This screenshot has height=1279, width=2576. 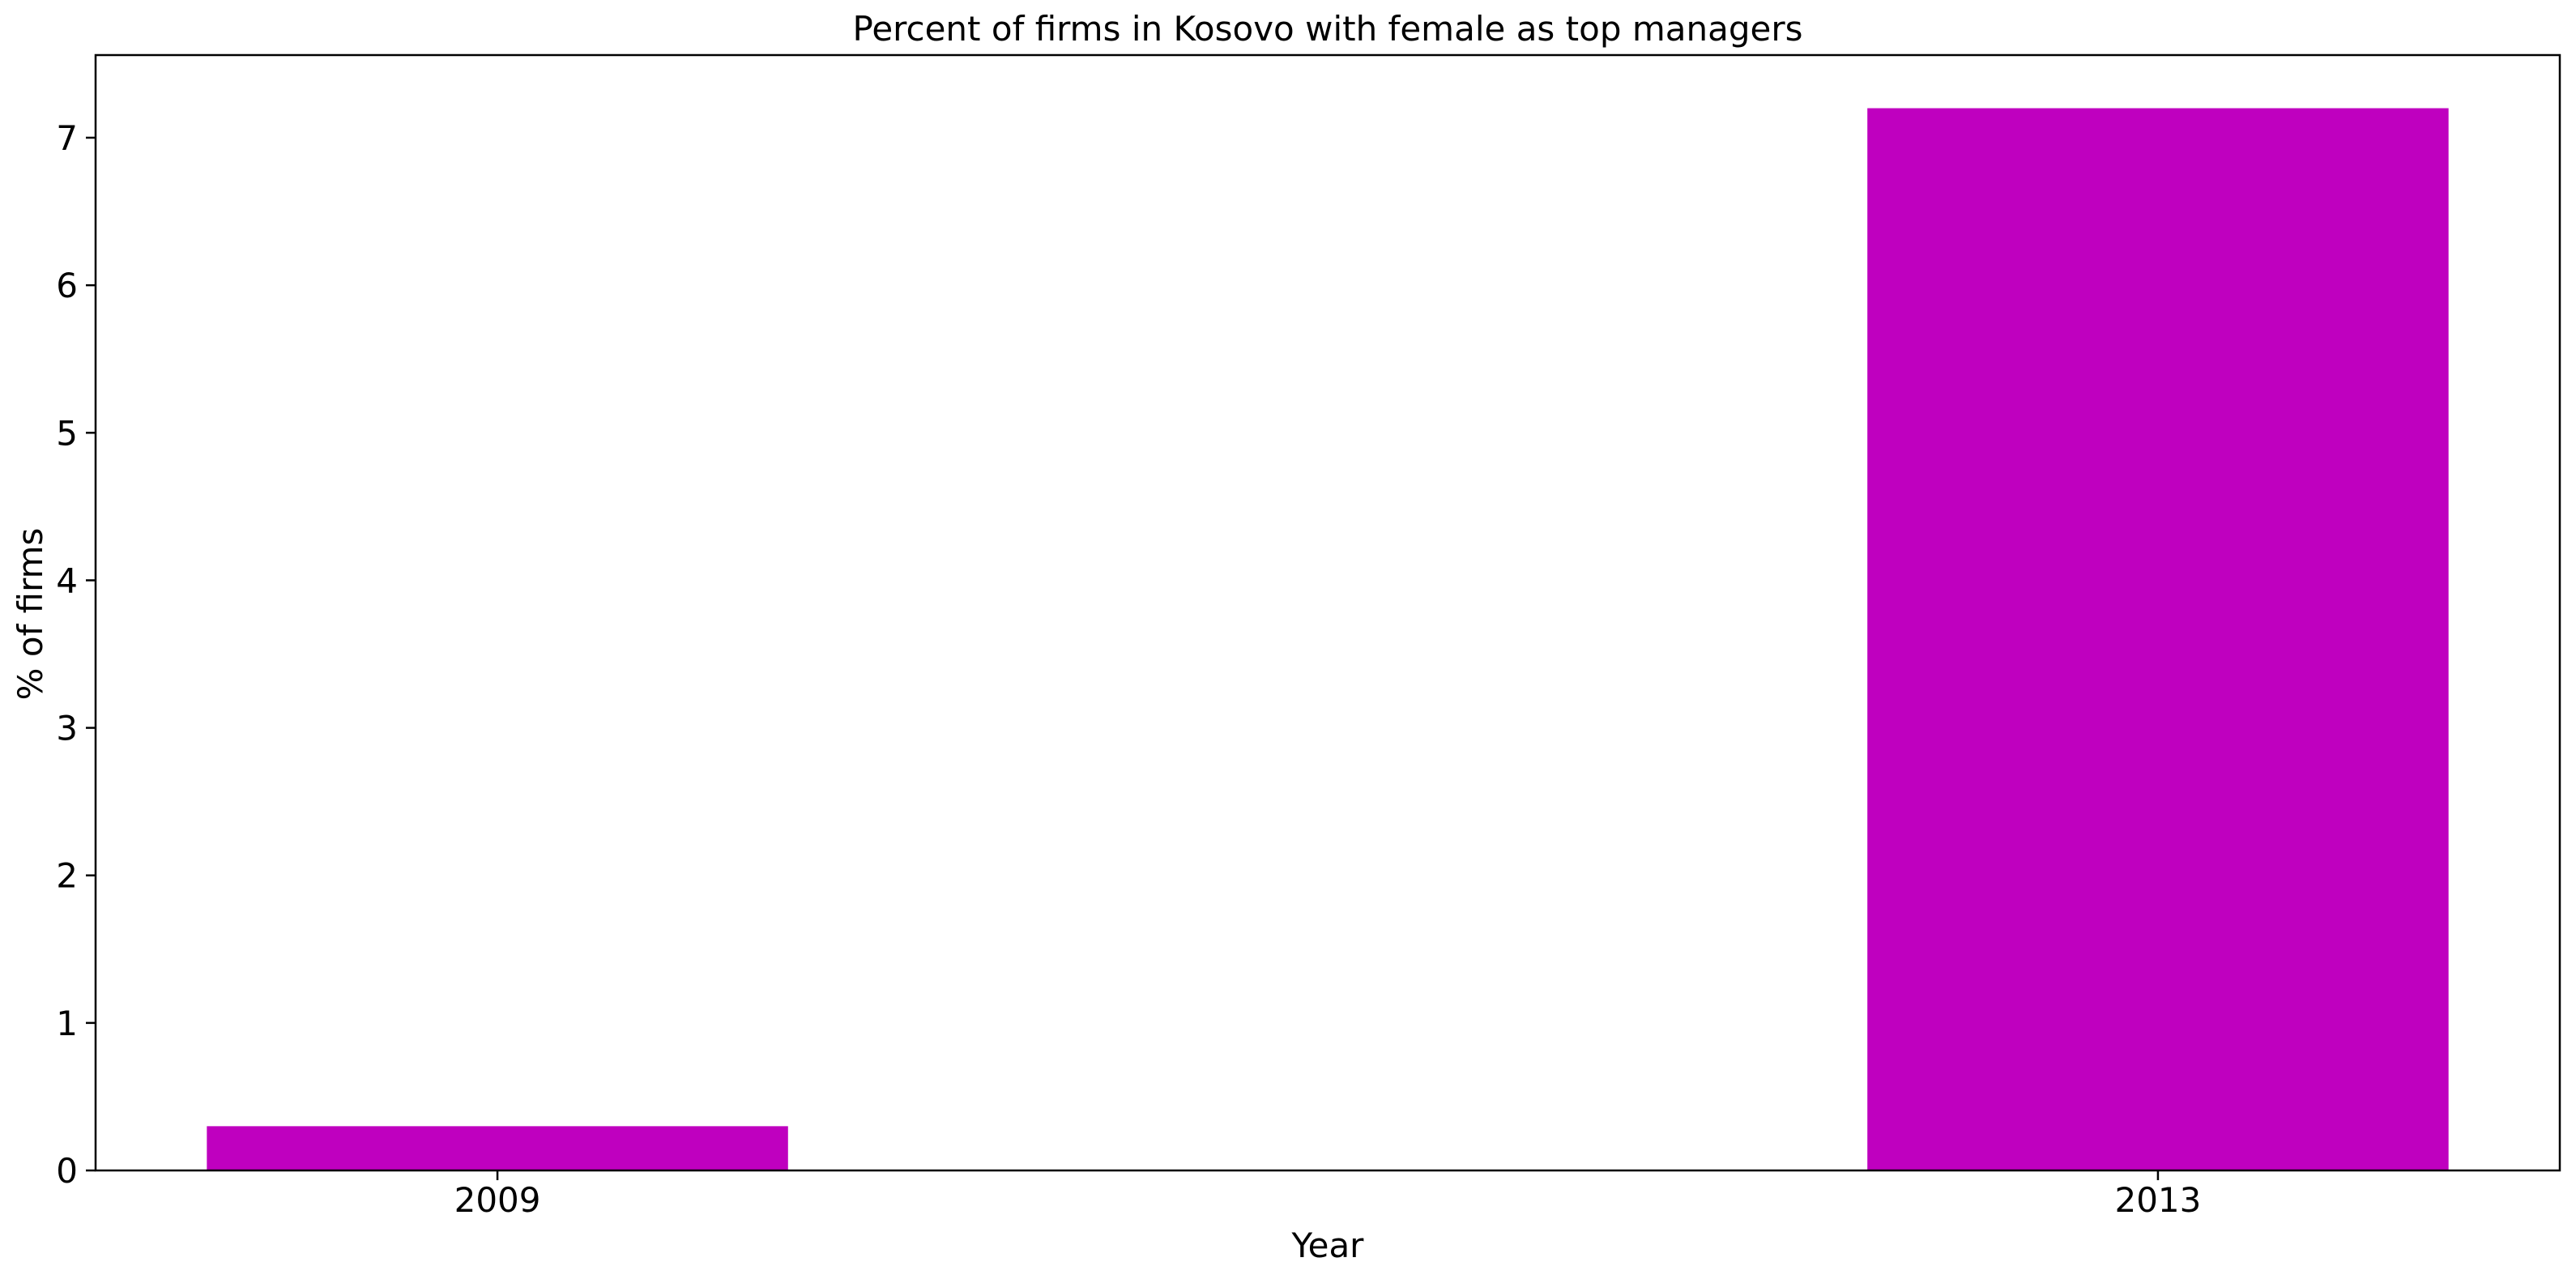 What do you see at coordinates (67, 138) in the screenshot?
I see `y-tick-label: 7` at bounding box center [67, 138].